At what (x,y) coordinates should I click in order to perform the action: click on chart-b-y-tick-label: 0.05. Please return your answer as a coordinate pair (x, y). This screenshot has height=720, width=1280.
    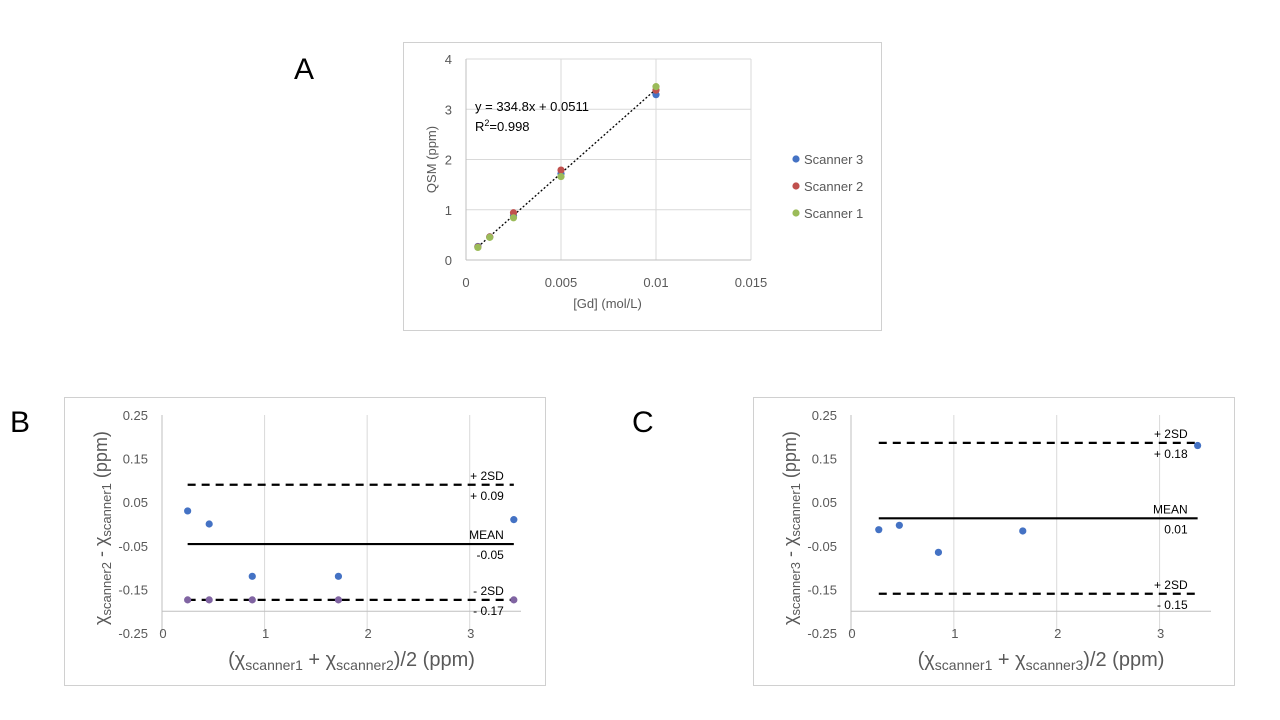
    Looking at the image, I should click on (135, 502).